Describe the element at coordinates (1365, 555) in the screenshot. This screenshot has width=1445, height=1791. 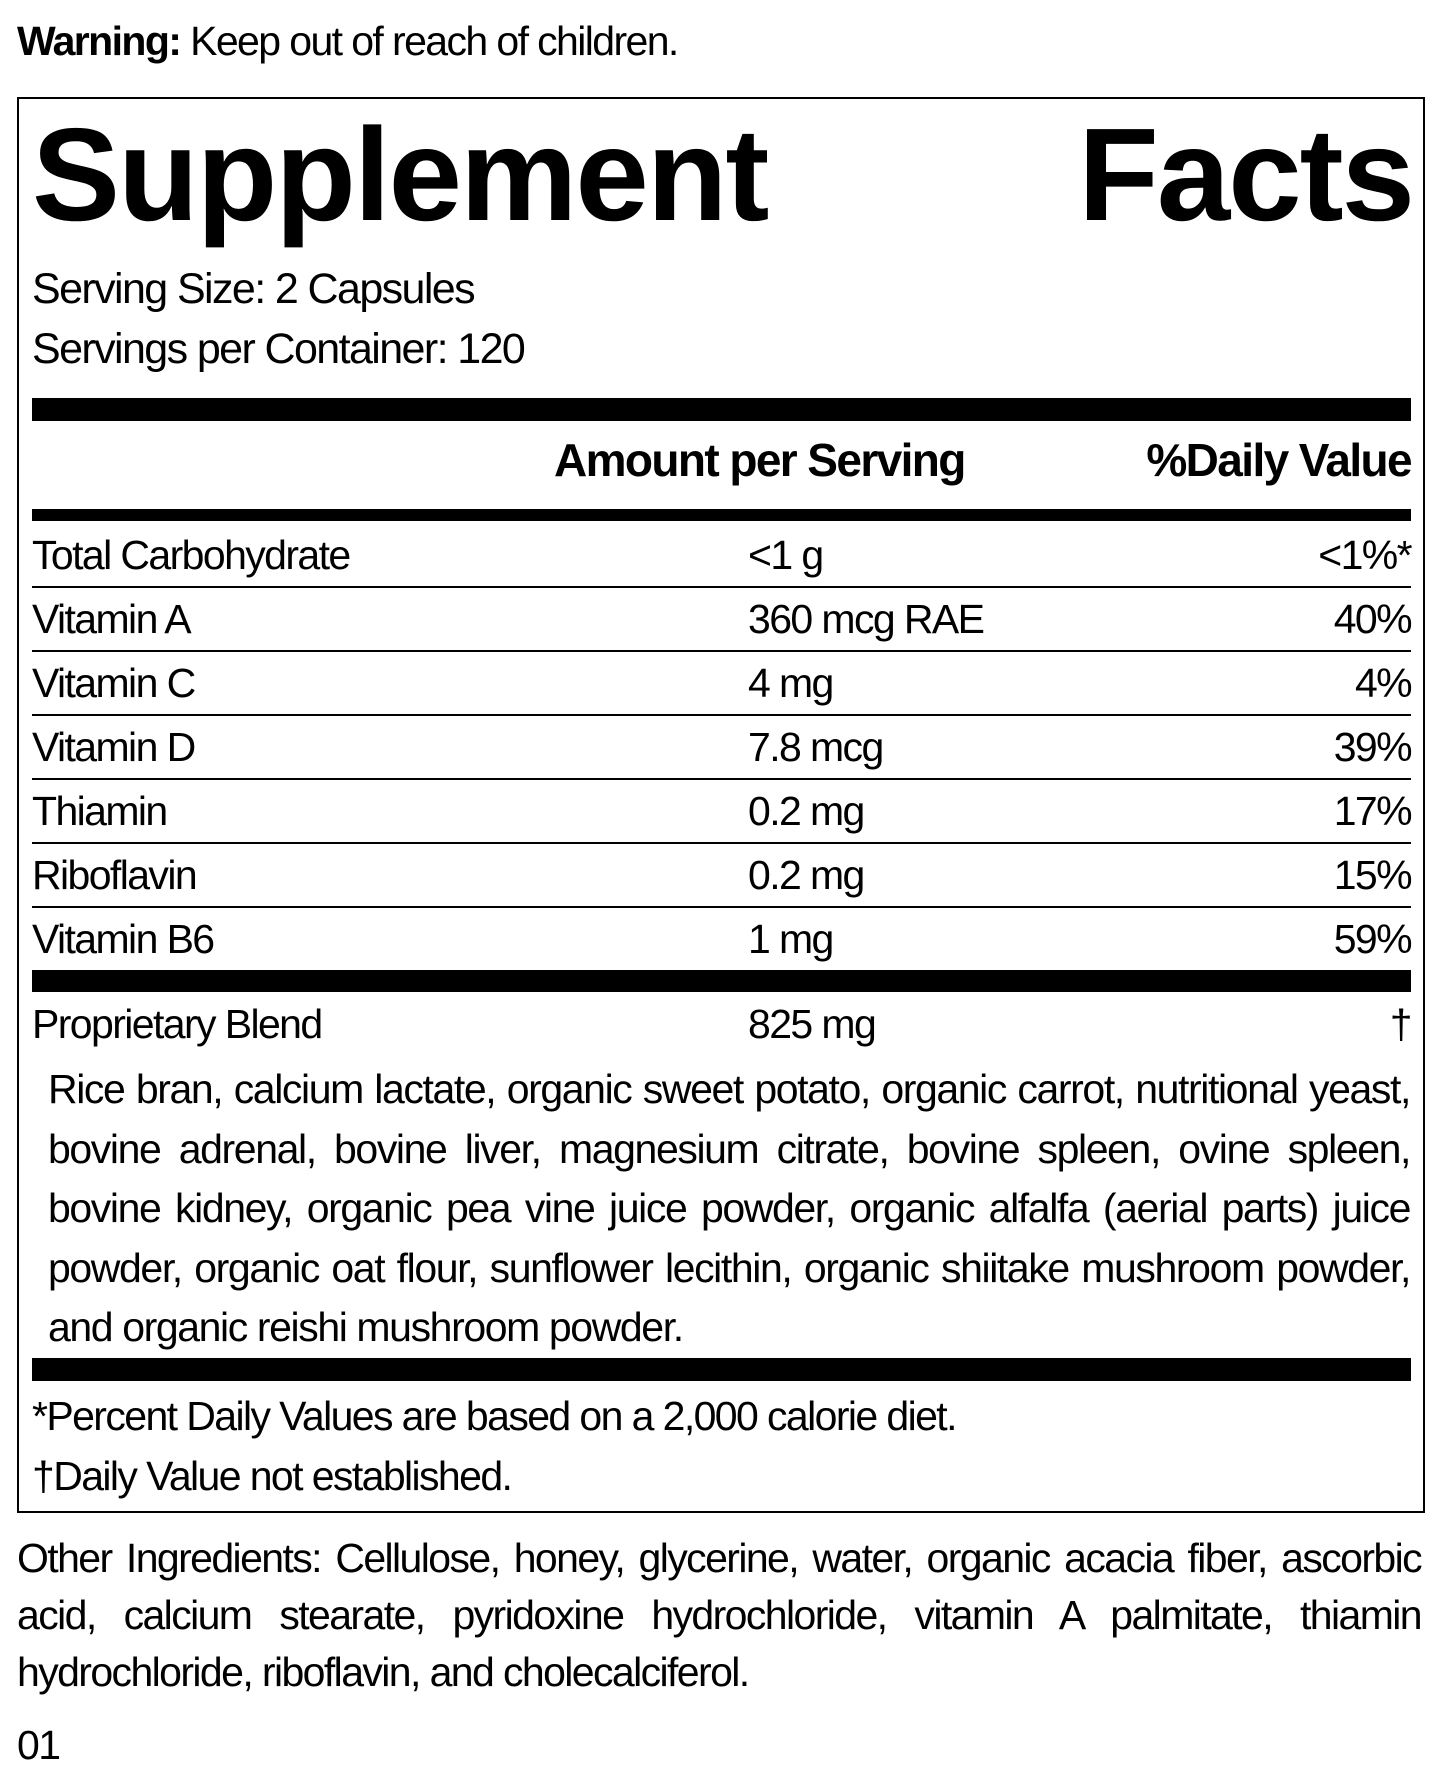
I see `row-dv: <1%*` at that location.